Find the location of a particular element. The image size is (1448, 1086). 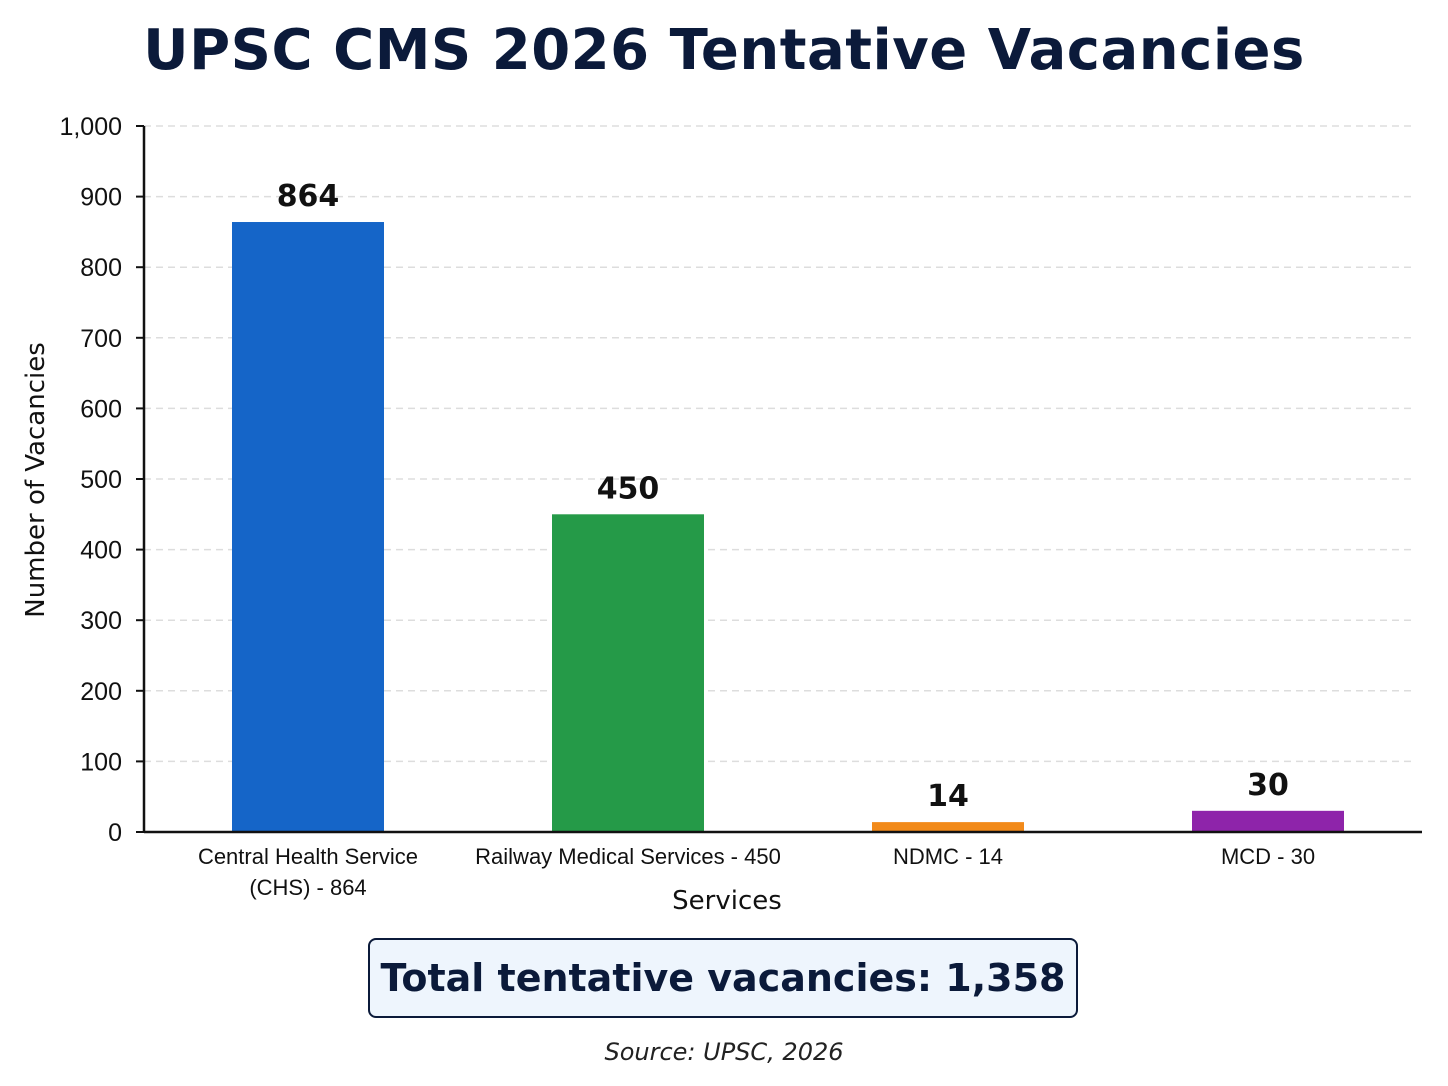

y-tick-label: 1,000 is located at coordinates (90, 127).